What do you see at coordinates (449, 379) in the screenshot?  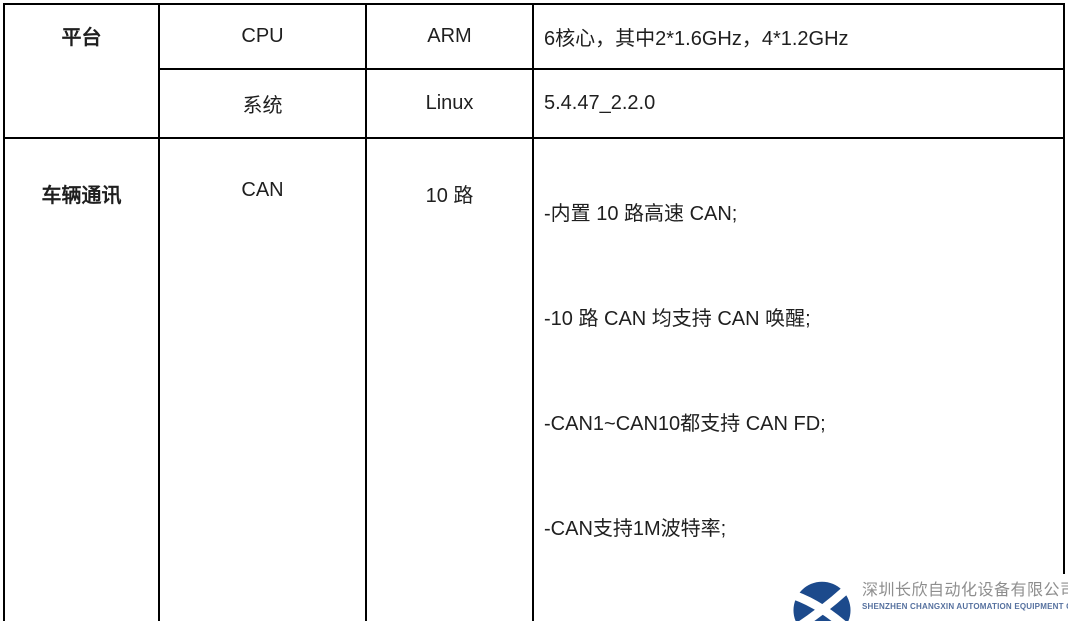 I see `cell-spec-can: 10 路` at bounding box center [449, 379].